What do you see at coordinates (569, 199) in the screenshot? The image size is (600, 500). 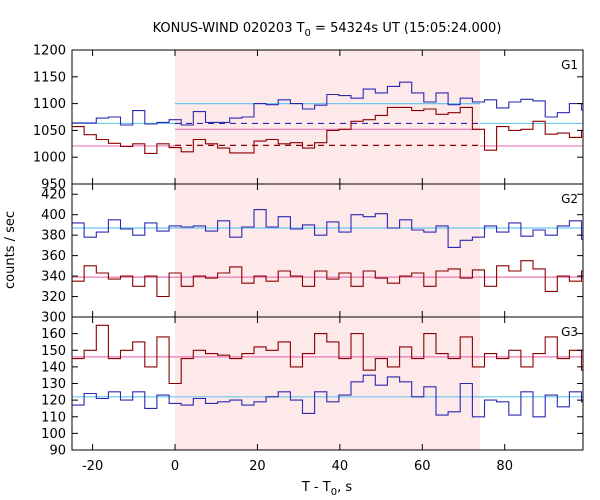 I see `panel-label: G2` at bounding box center [569, 199].